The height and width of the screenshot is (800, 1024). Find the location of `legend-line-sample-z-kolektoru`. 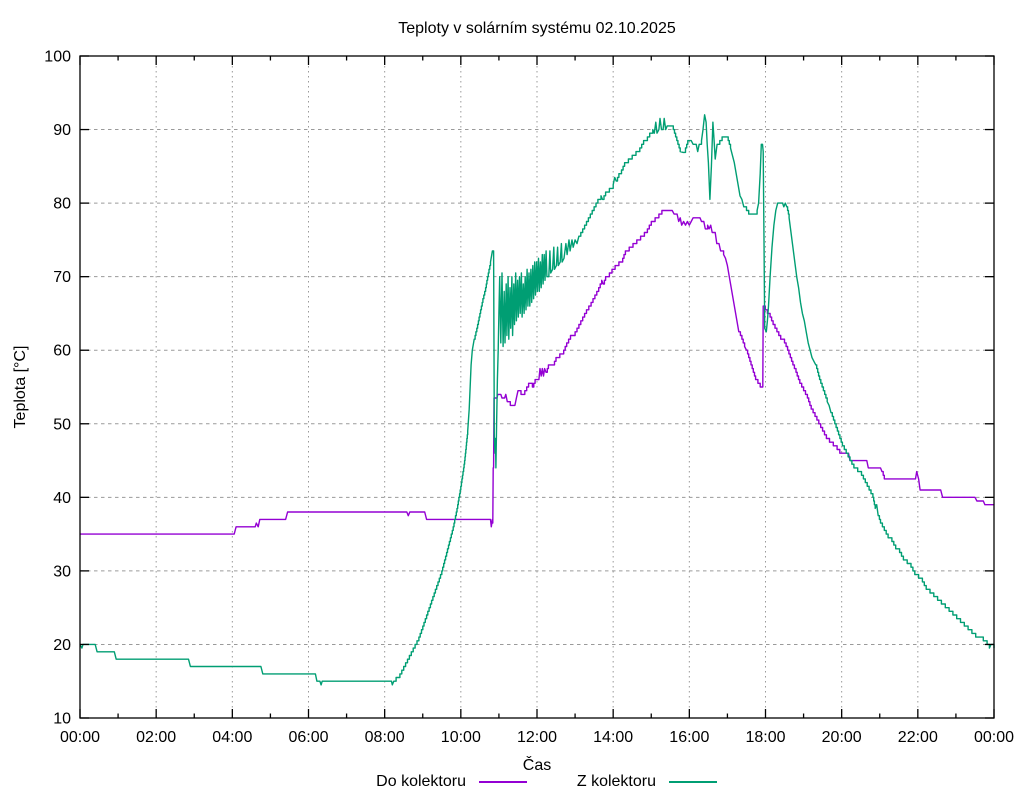

legend-line-sample-z-kolektoru is located at coordinates (693, 782).